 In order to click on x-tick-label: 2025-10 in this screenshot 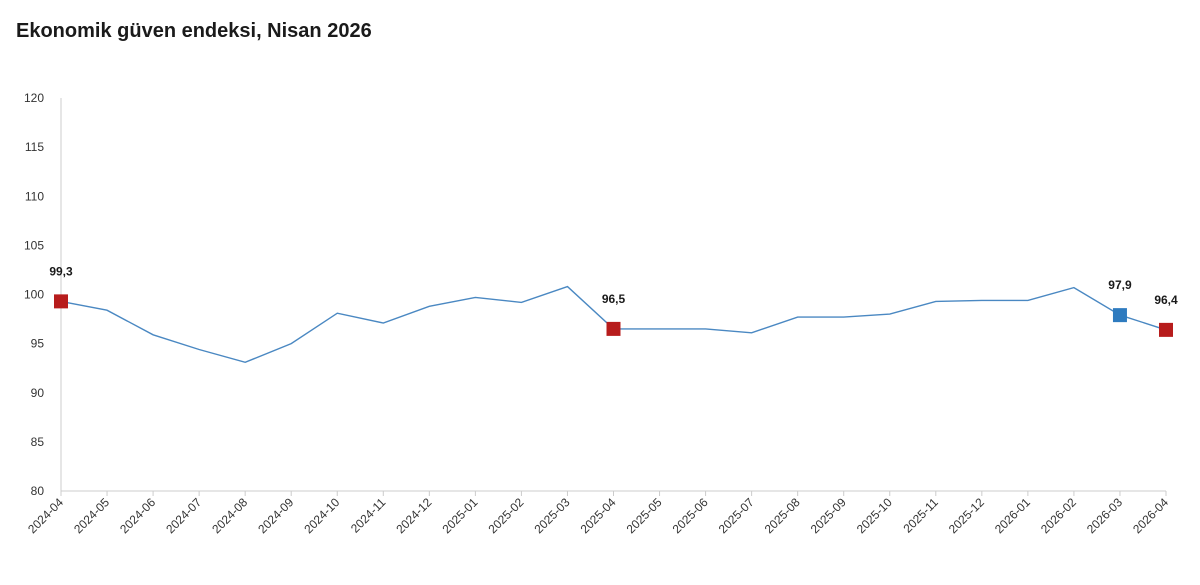, I will do `click(874, 515)`.